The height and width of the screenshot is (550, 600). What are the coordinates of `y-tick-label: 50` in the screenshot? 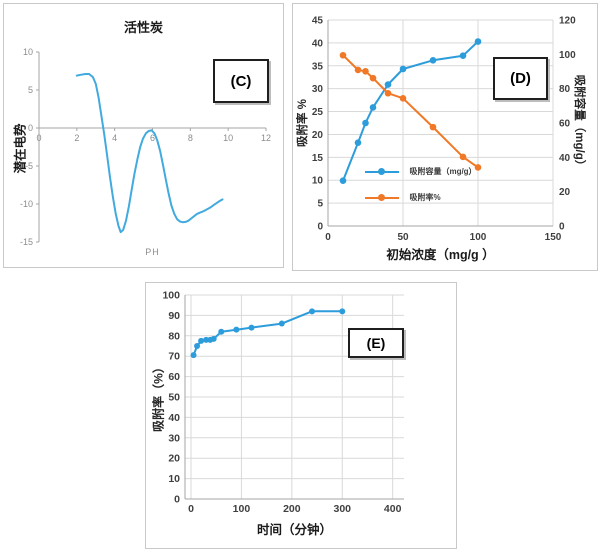 It's located at (174, 398).